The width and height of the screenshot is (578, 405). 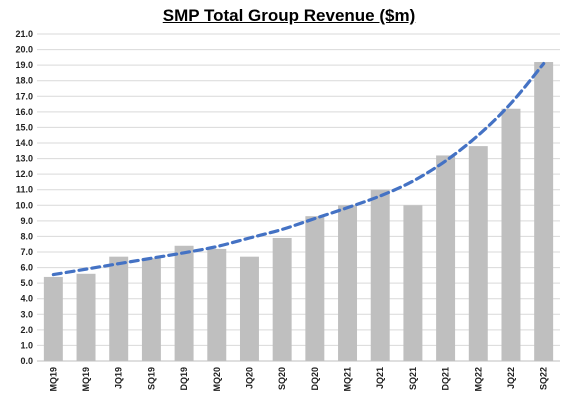 I want to click on y-tick-label: 15.0, so click(x=24, y=127).